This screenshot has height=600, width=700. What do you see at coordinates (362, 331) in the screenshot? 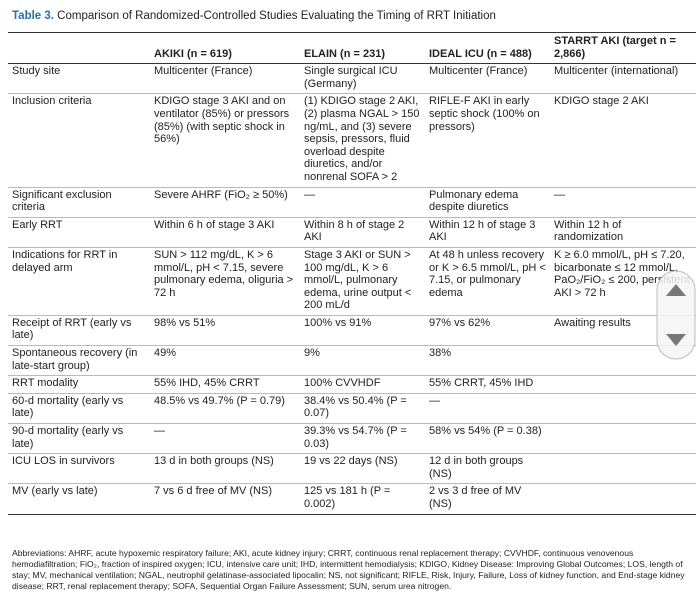
I see `table-cell: 100% vs 91%` at bounding box center [362, 331].